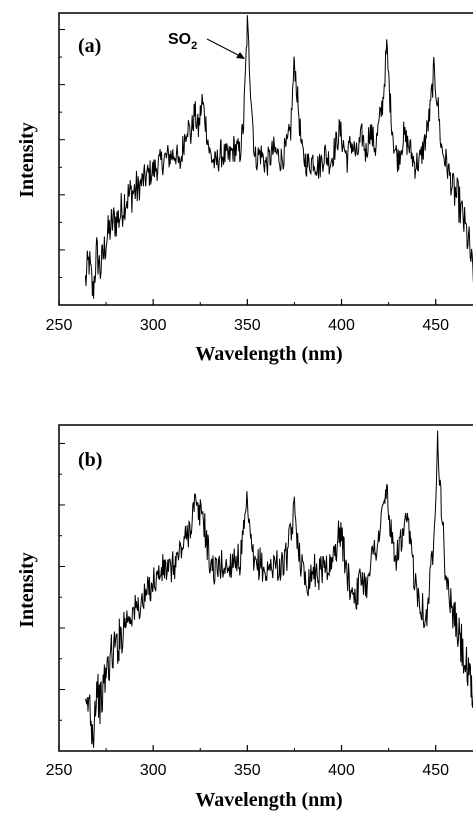  Describe the element at coordinates (89, 46) in the screenshot. I see `panel-label-a: (a)` at that location.